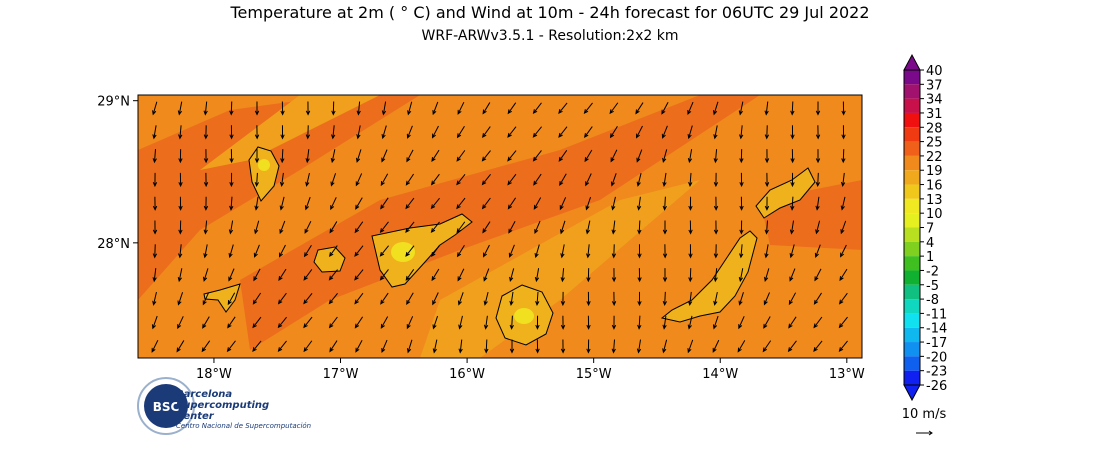 The width and height of the screenshot is (1100, 454). I want to click on colorbar-tick-label: 40, so click(934, 71).